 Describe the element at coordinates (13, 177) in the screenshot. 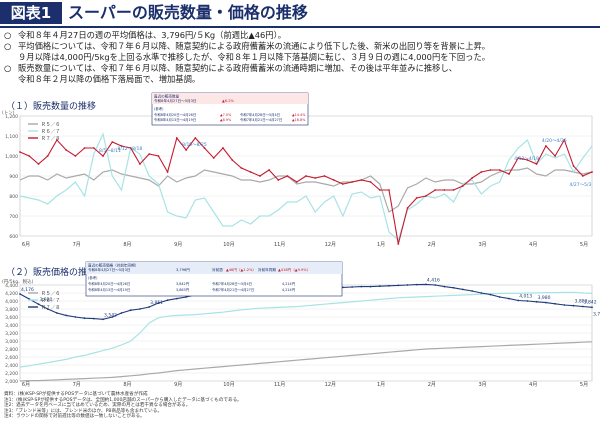

I see `y-tick-label: 900` at that location.